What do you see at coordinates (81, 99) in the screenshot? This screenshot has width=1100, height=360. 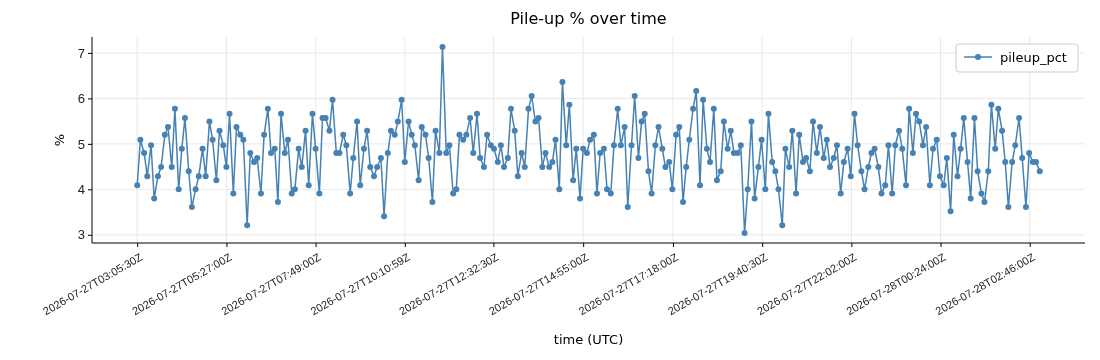 I see `y-tick-label: 6` at bounding box center [81, 99].